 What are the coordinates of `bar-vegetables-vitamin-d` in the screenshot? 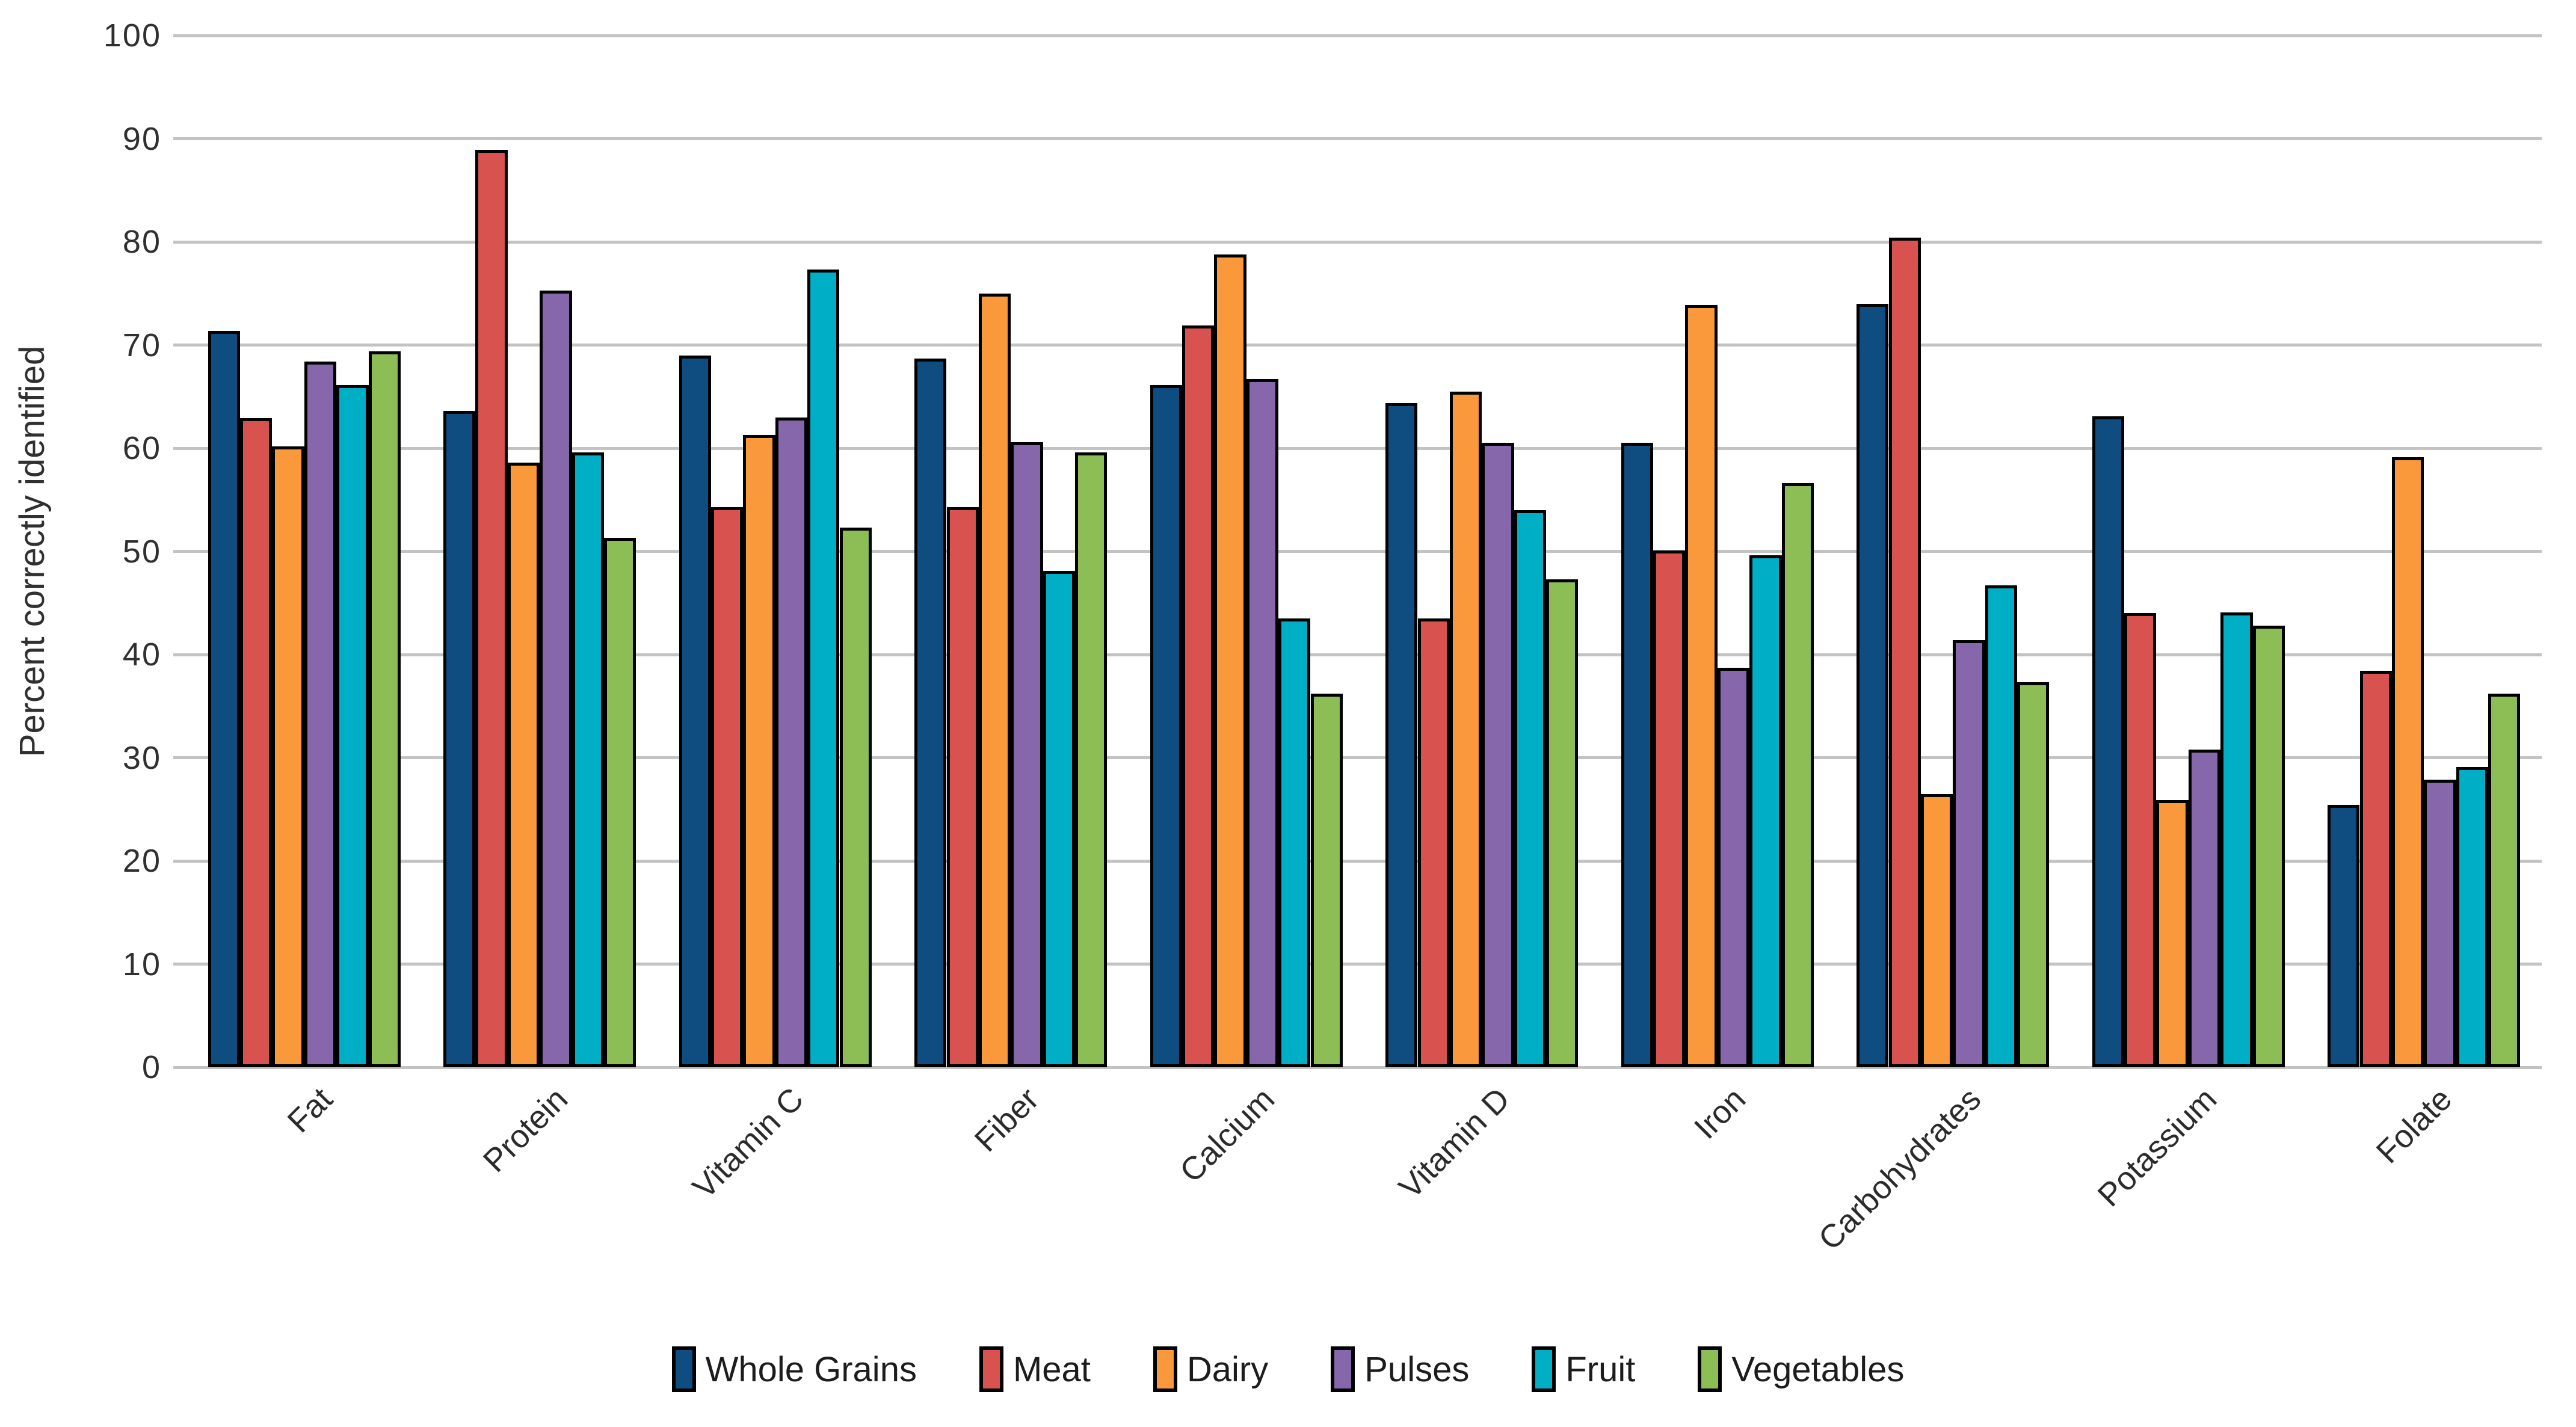 It's located at (1562, 823).